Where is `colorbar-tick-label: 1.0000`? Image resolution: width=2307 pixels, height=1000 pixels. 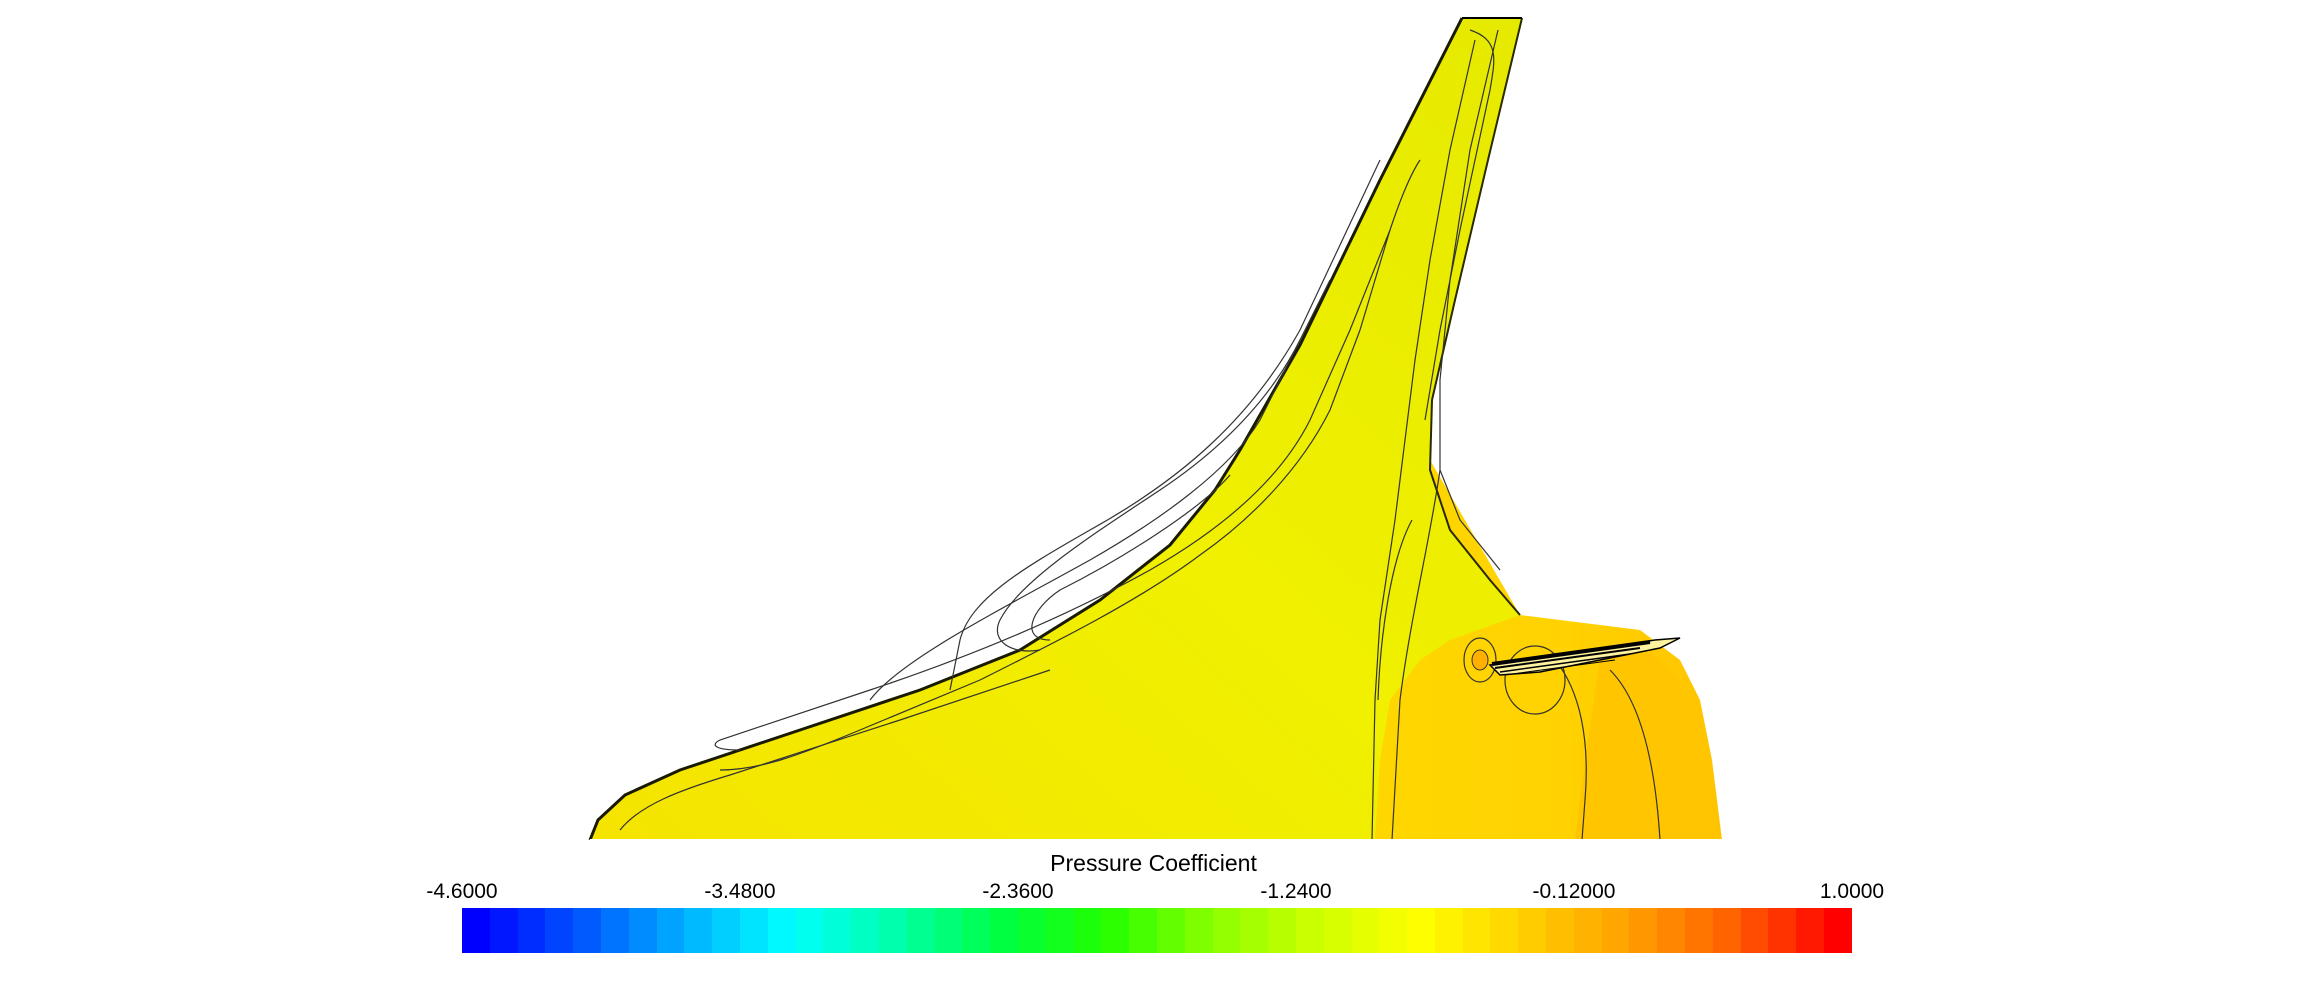 colorbar-tick-label: 1.0000 is located at coordinates (1852, 891).